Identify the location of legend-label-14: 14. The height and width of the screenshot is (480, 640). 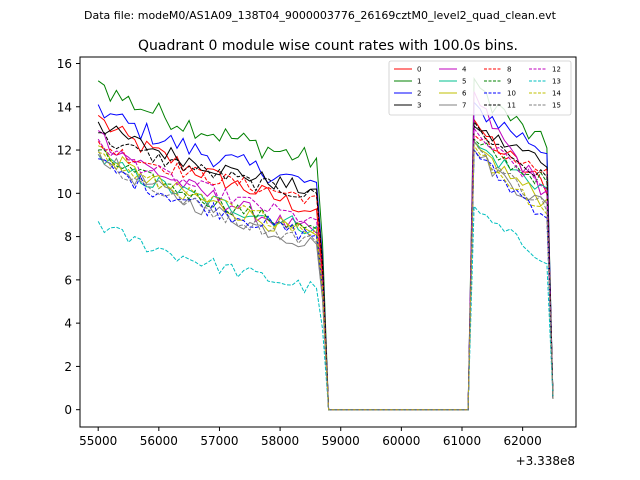
(556, 94).